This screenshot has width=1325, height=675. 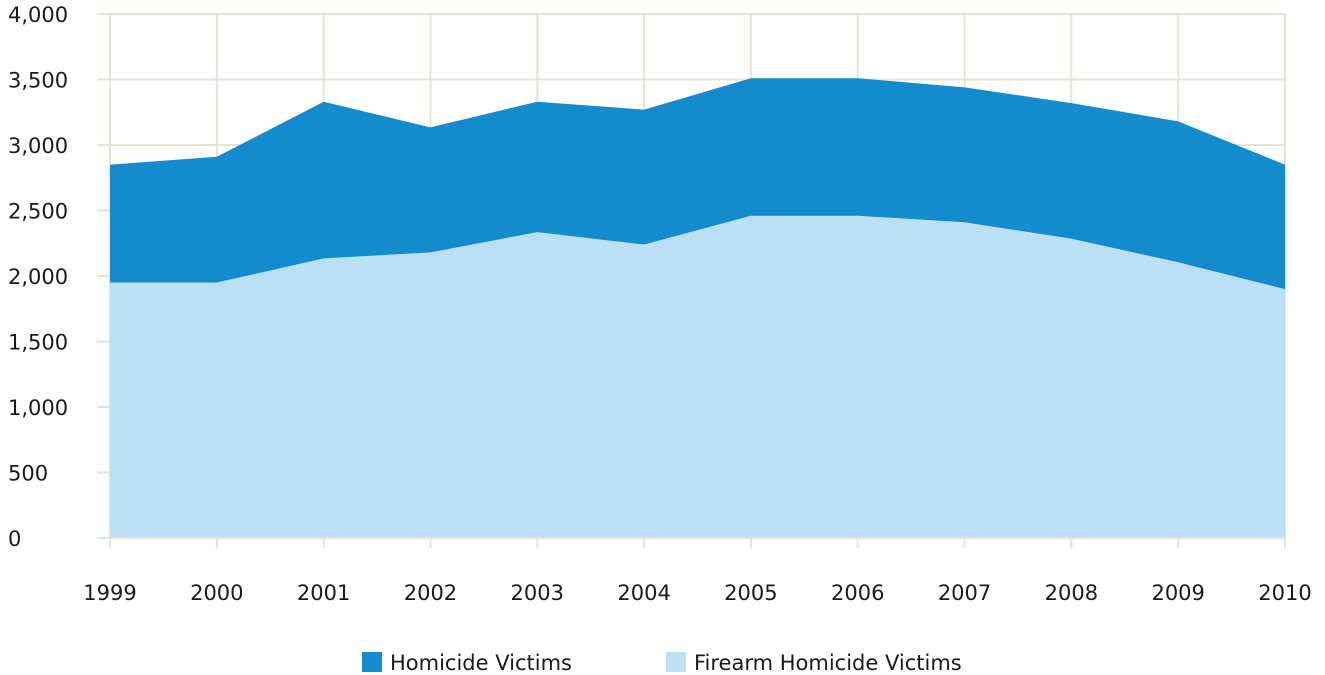 What do you see at coordinates (643, 593) in the screenshot?
I see `x-tick-label: 2004` at bounding box center [643, 593].